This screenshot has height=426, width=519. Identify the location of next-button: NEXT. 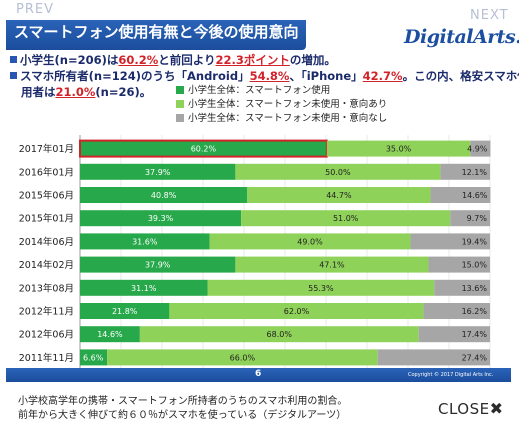
(489, 15).